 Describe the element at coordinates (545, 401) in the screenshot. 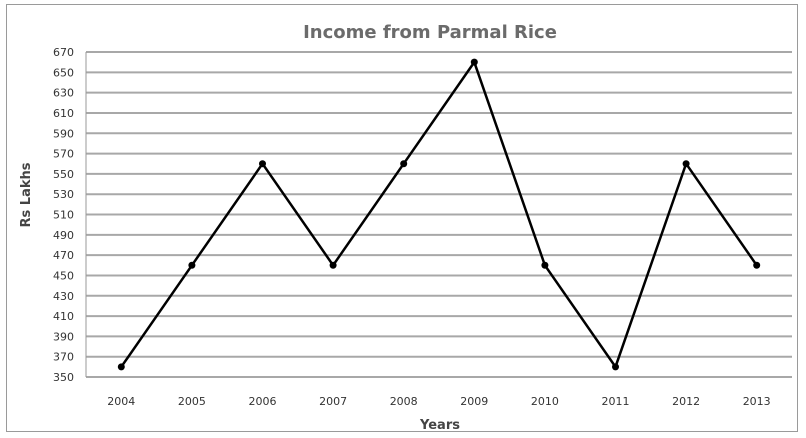

I see `x-tick-label: 2010` at that location.